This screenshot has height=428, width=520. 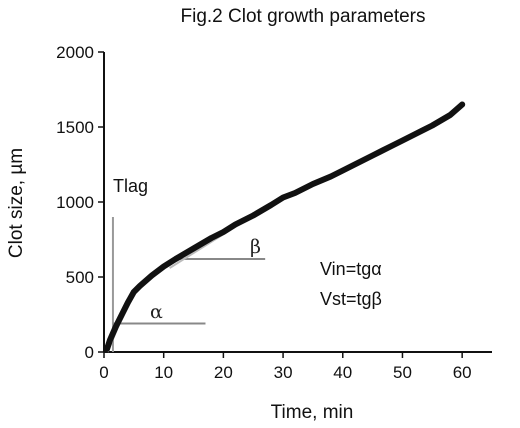 What do you see at coordinates (16, 203) in the screenshot?
I see `y-axis-label: Clot size, µm` at bounding box center [16, 203].